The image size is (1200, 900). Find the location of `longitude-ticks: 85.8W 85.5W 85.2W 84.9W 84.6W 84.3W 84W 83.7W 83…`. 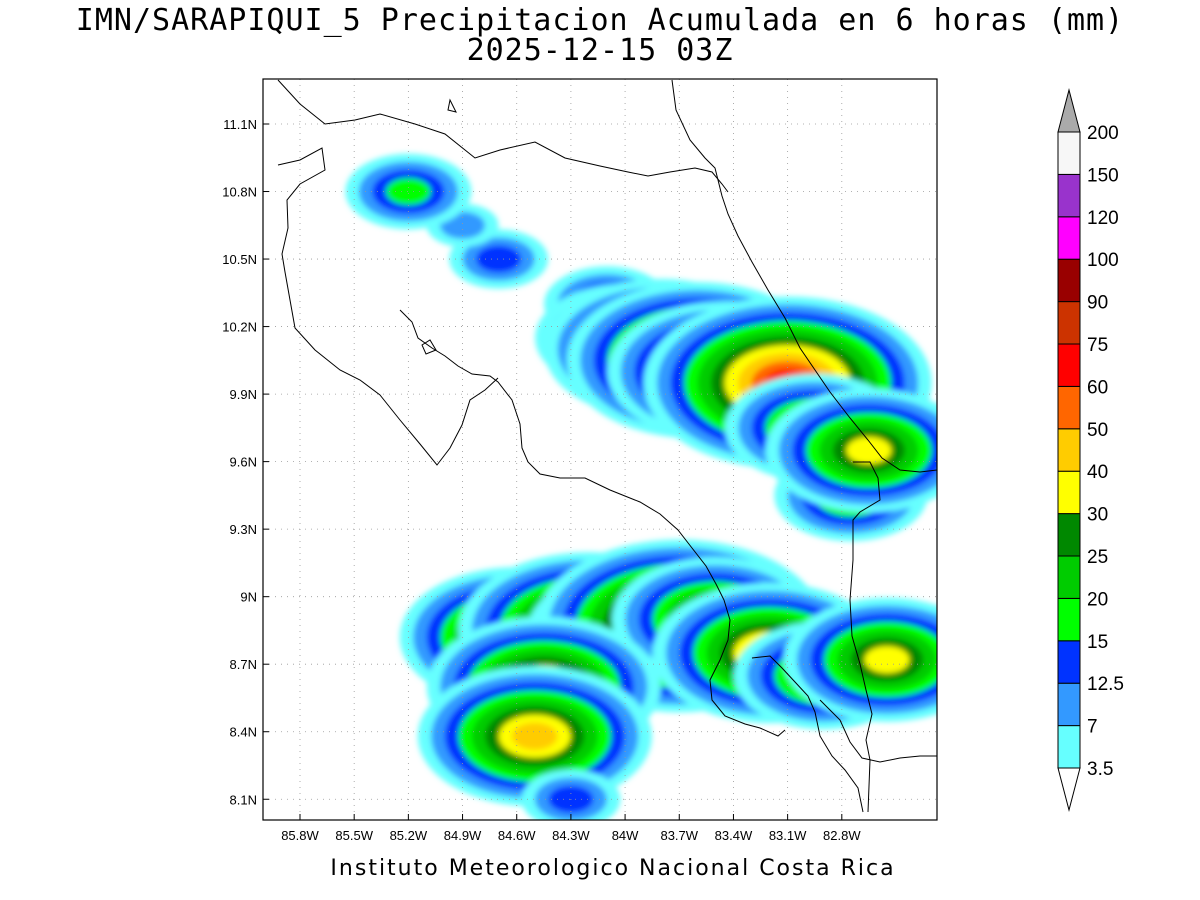

longitude-ticks: 85.8W 85.5W 85.2W 84.9W 84.6W 84.3W 84W 83.7W 83… is located at coordinates (571, 828).